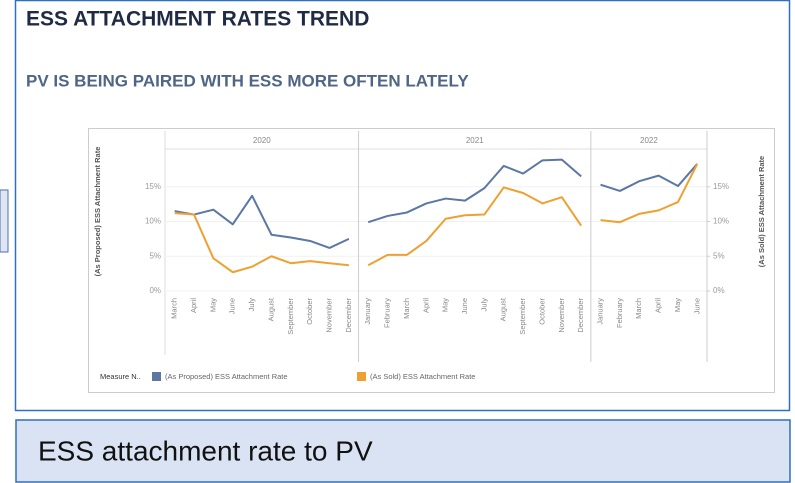 The width and height of the screenshot is (795, 483). I want to click on slide-title: ESS ATTACHMENT RATES TREND, so click(197, 19).